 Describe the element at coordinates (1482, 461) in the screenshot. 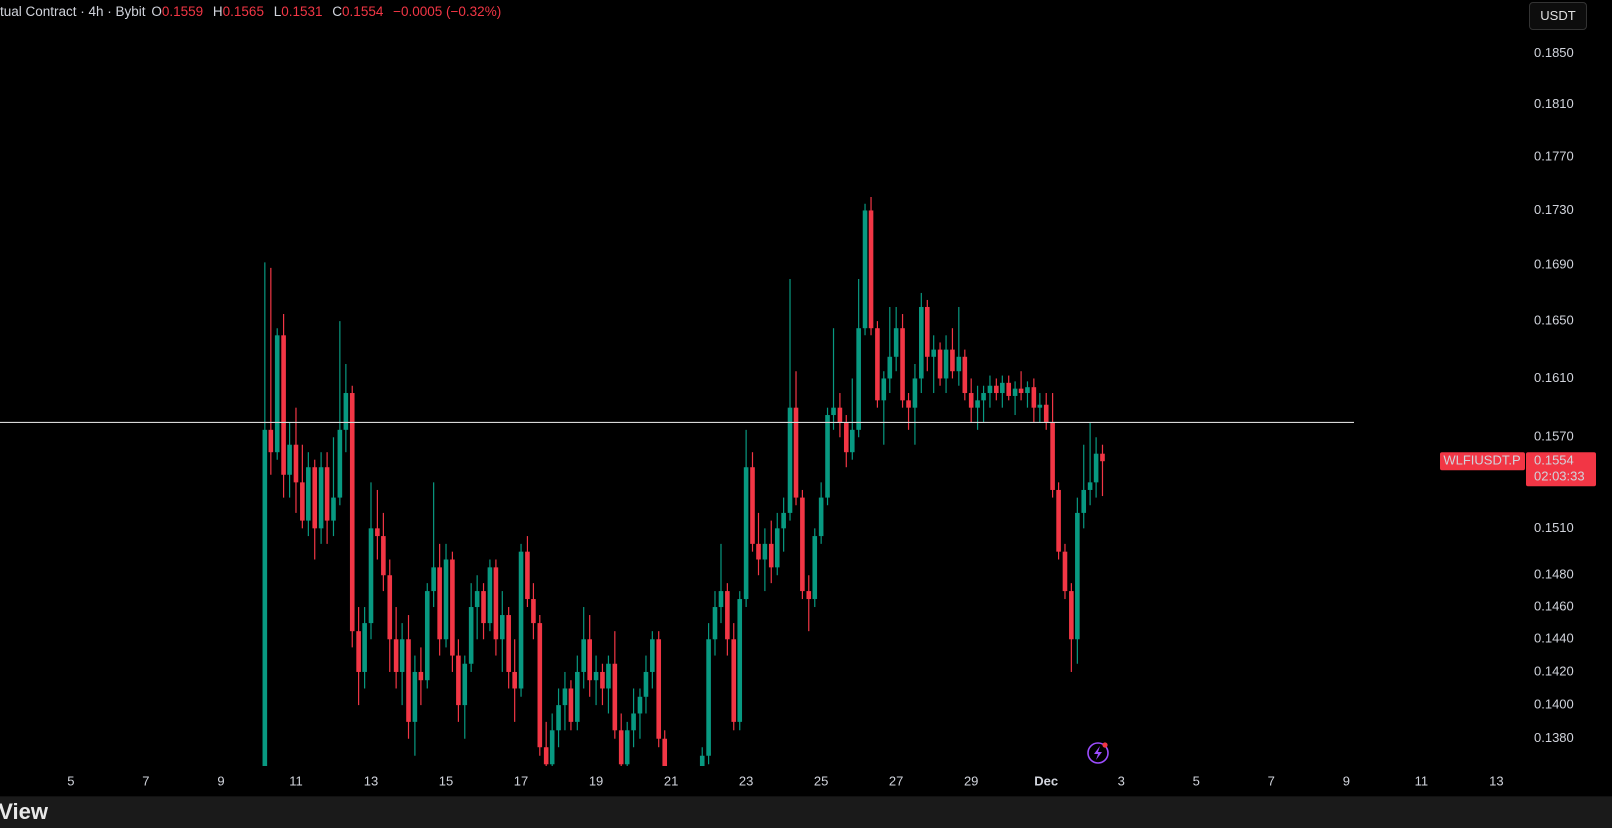

I see `price-label-symbol-box` at that location.